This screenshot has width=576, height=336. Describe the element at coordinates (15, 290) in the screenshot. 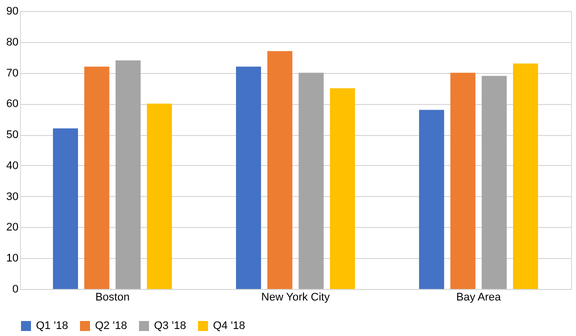

I see `y-tick-label: 0` at that location.